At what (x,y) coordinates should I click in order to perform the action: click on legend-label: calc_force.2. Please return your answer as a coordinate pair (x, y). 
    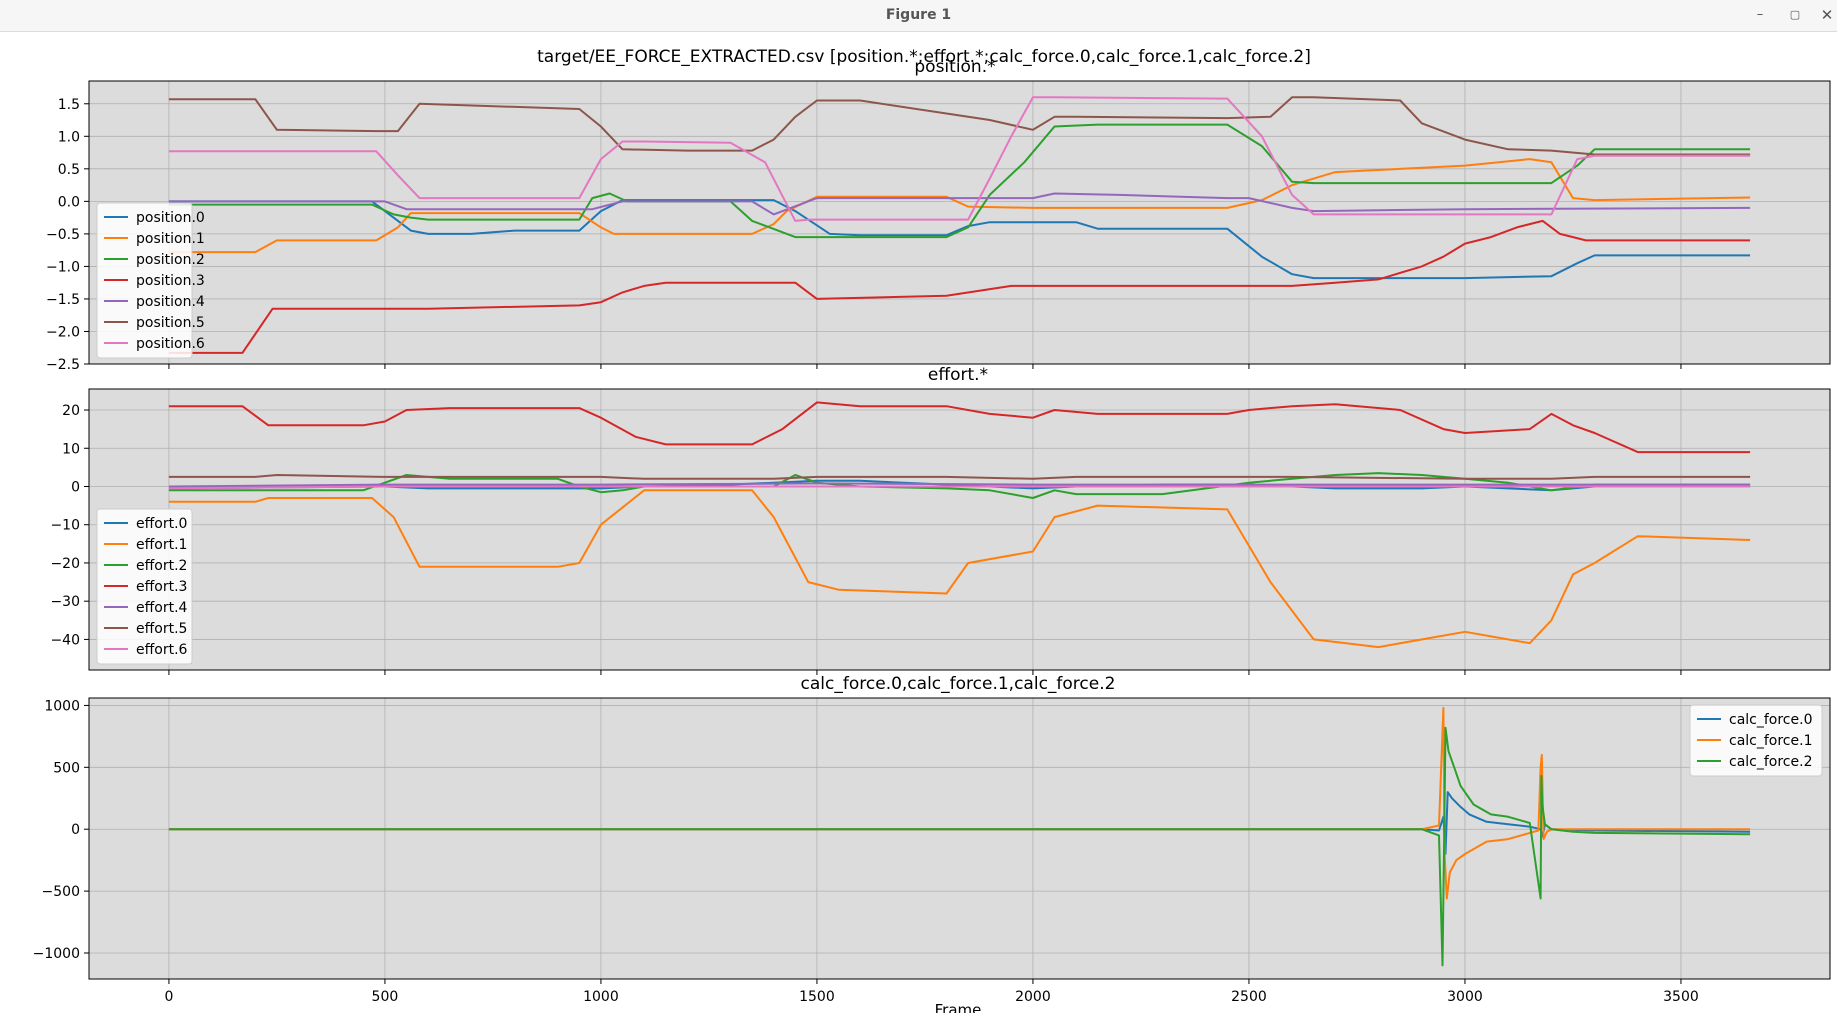
    Looking at the image, I should click on (1770, 762).